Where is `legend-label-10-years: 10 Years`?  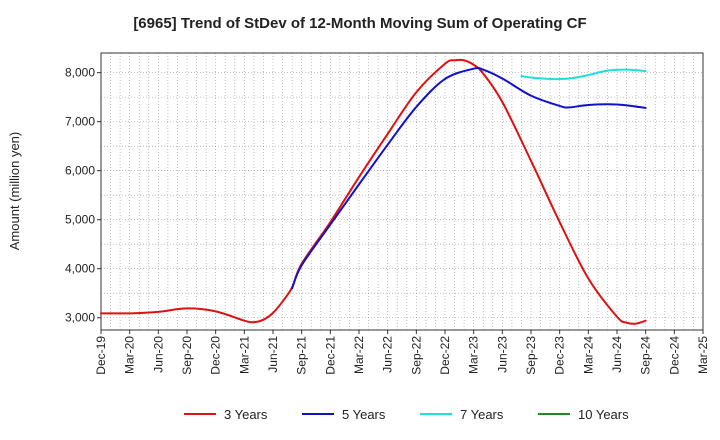
legend-label-10-years: 10 Years is located at coordinates (603, 414).